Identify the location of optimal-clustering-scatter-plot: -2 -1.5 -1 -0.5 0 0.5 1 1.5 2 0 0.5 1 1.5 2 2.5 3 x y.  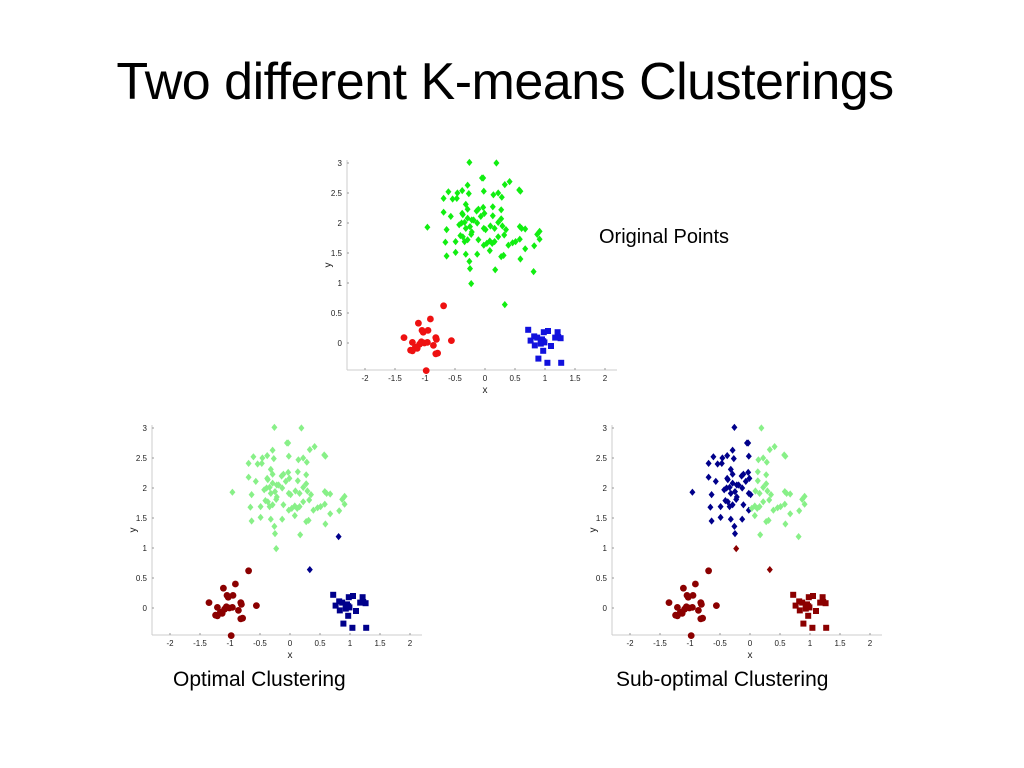
(279, 543).